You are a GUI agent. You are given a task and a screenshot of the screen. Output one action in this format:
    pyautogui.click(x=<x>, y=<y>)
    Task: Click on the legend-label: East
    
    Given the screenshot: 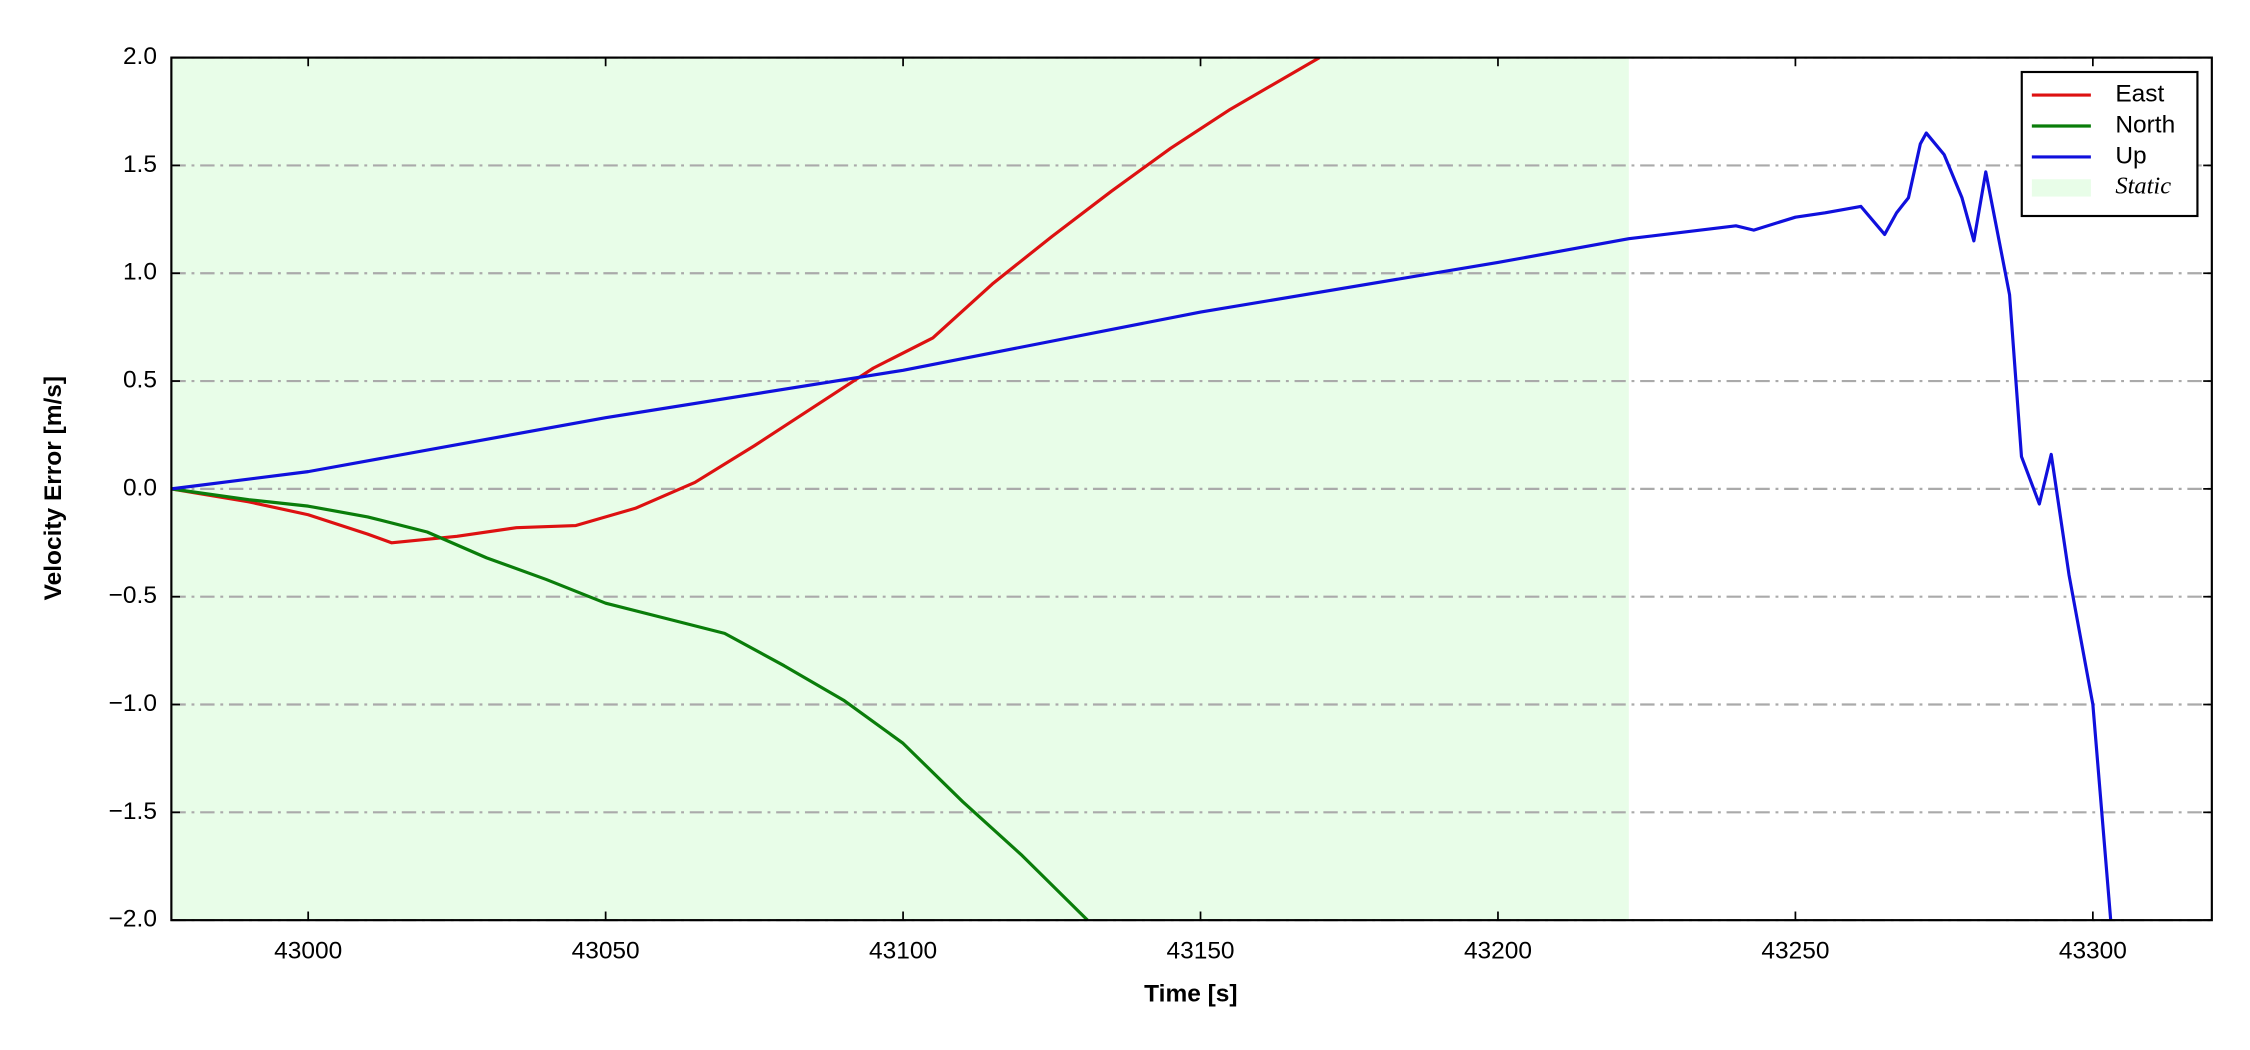 What is the action you would take?
    pyautogui.click(x=2139, y=94)
    